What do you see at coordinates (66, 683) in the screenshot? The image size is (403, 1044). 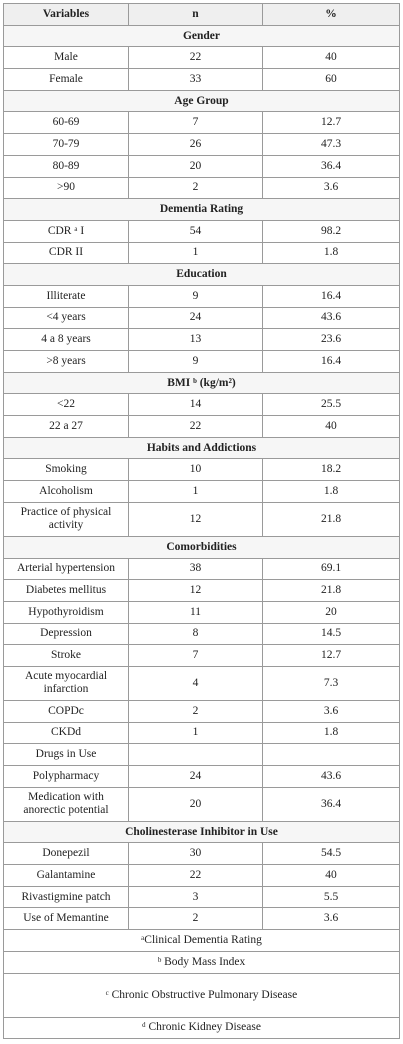 I see `row-label: Acute myocardial infarction` at bounding box center [66, 683].